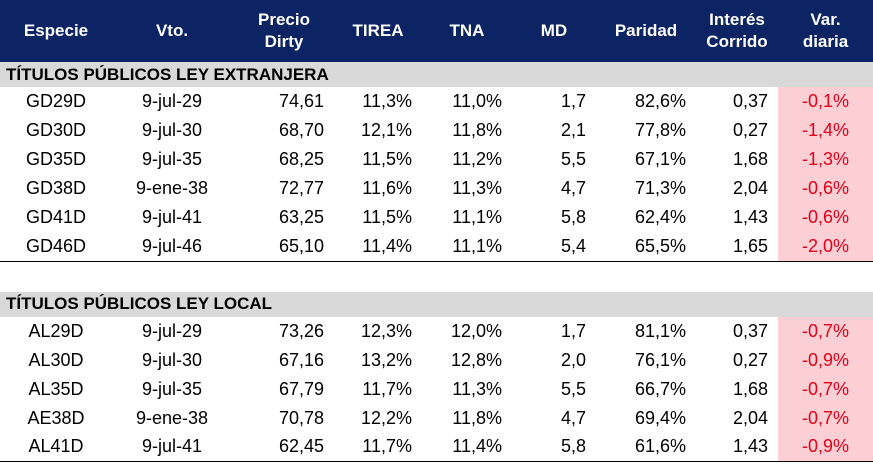  Describe the element at coordinates (56, 359) in the screenshot. I see `cell-especie: AL30D` at that location.